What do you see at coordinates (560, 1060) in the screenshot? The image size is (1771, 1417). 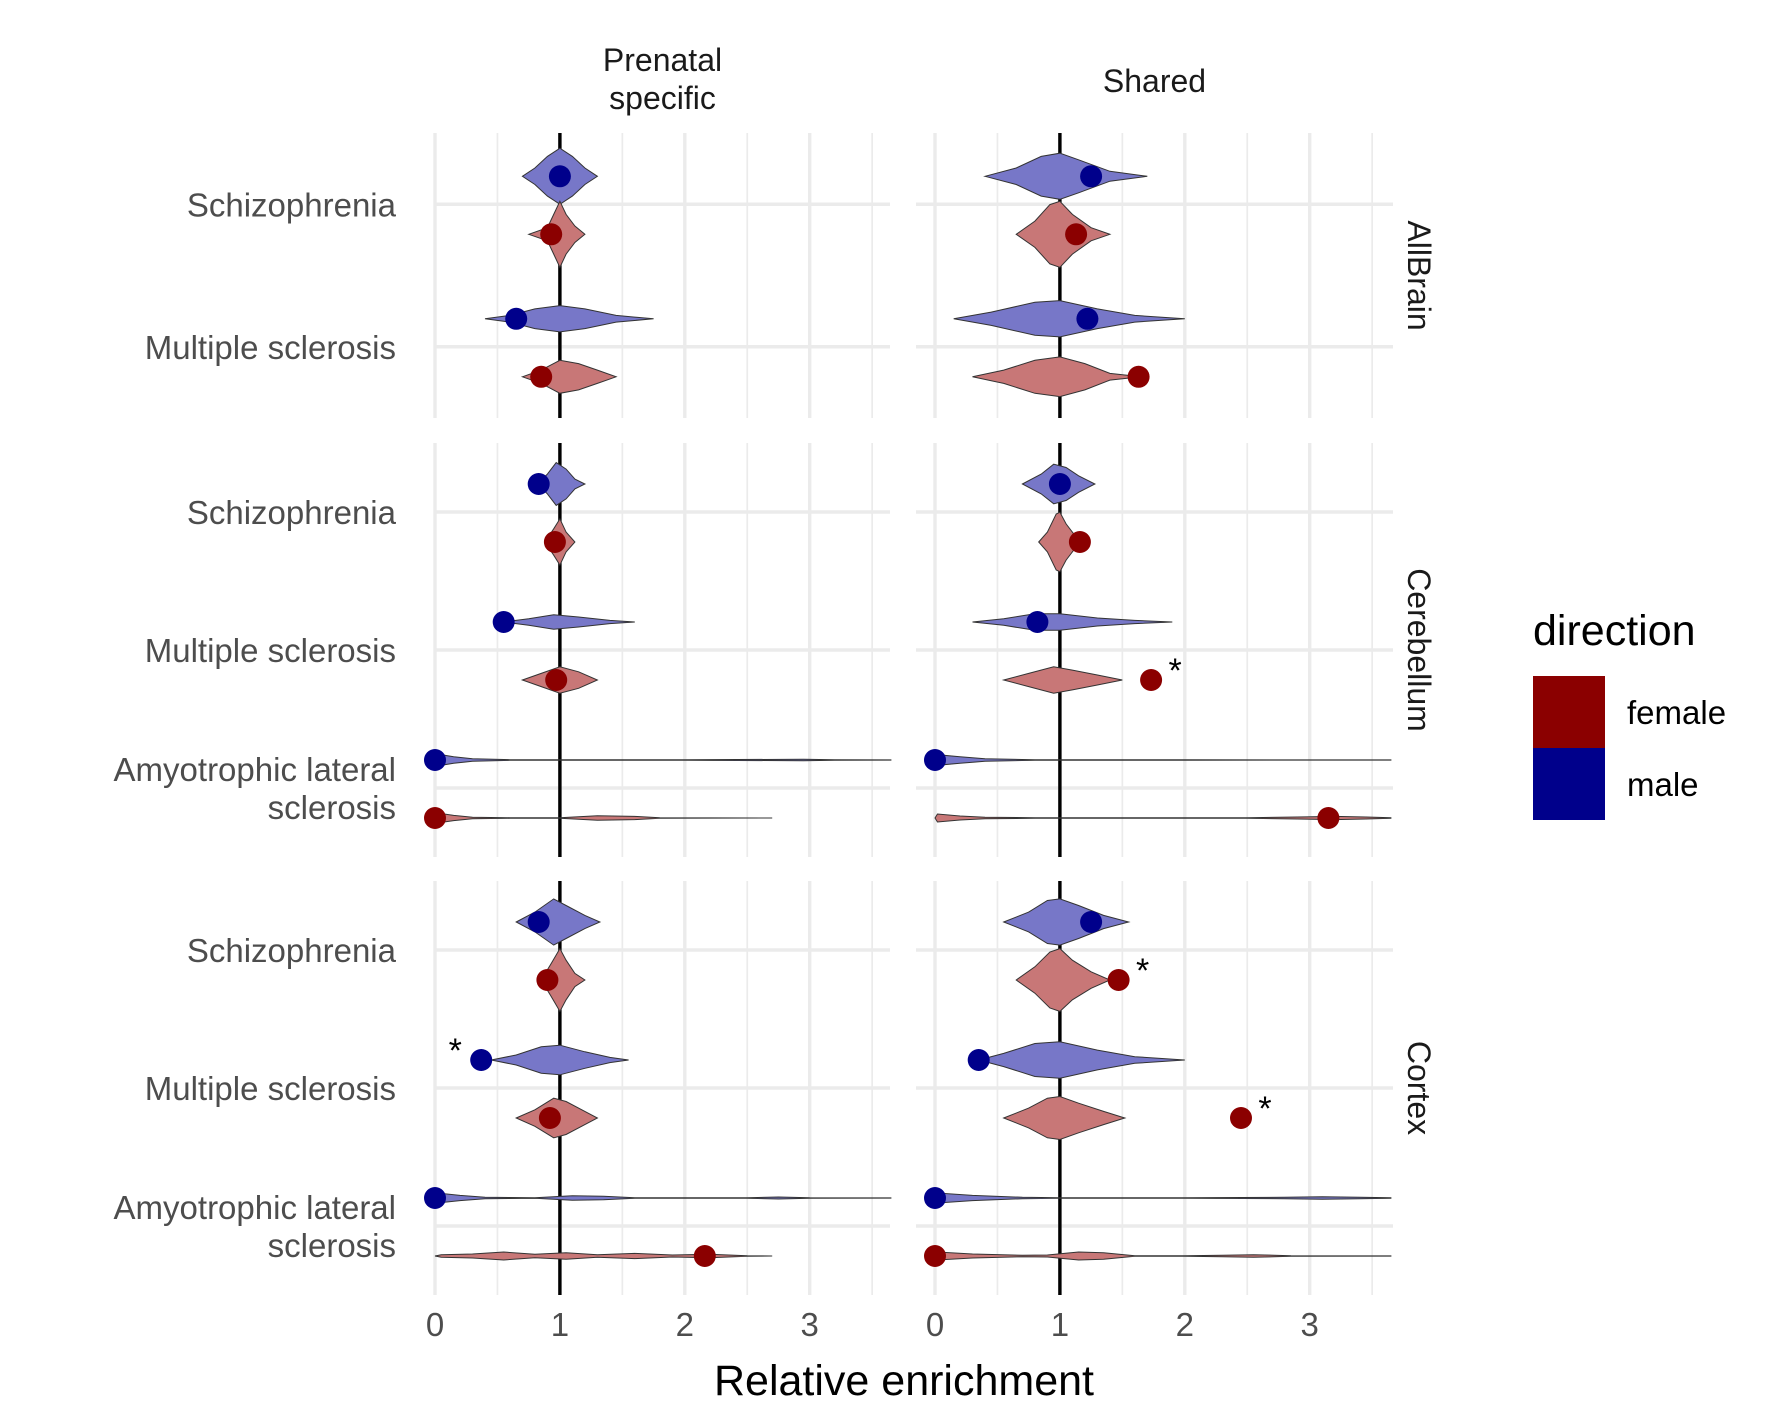 I see `violin-male-multiple-sclerosis-cortex-prenatal-specific` at bounding box center [560, 1060].